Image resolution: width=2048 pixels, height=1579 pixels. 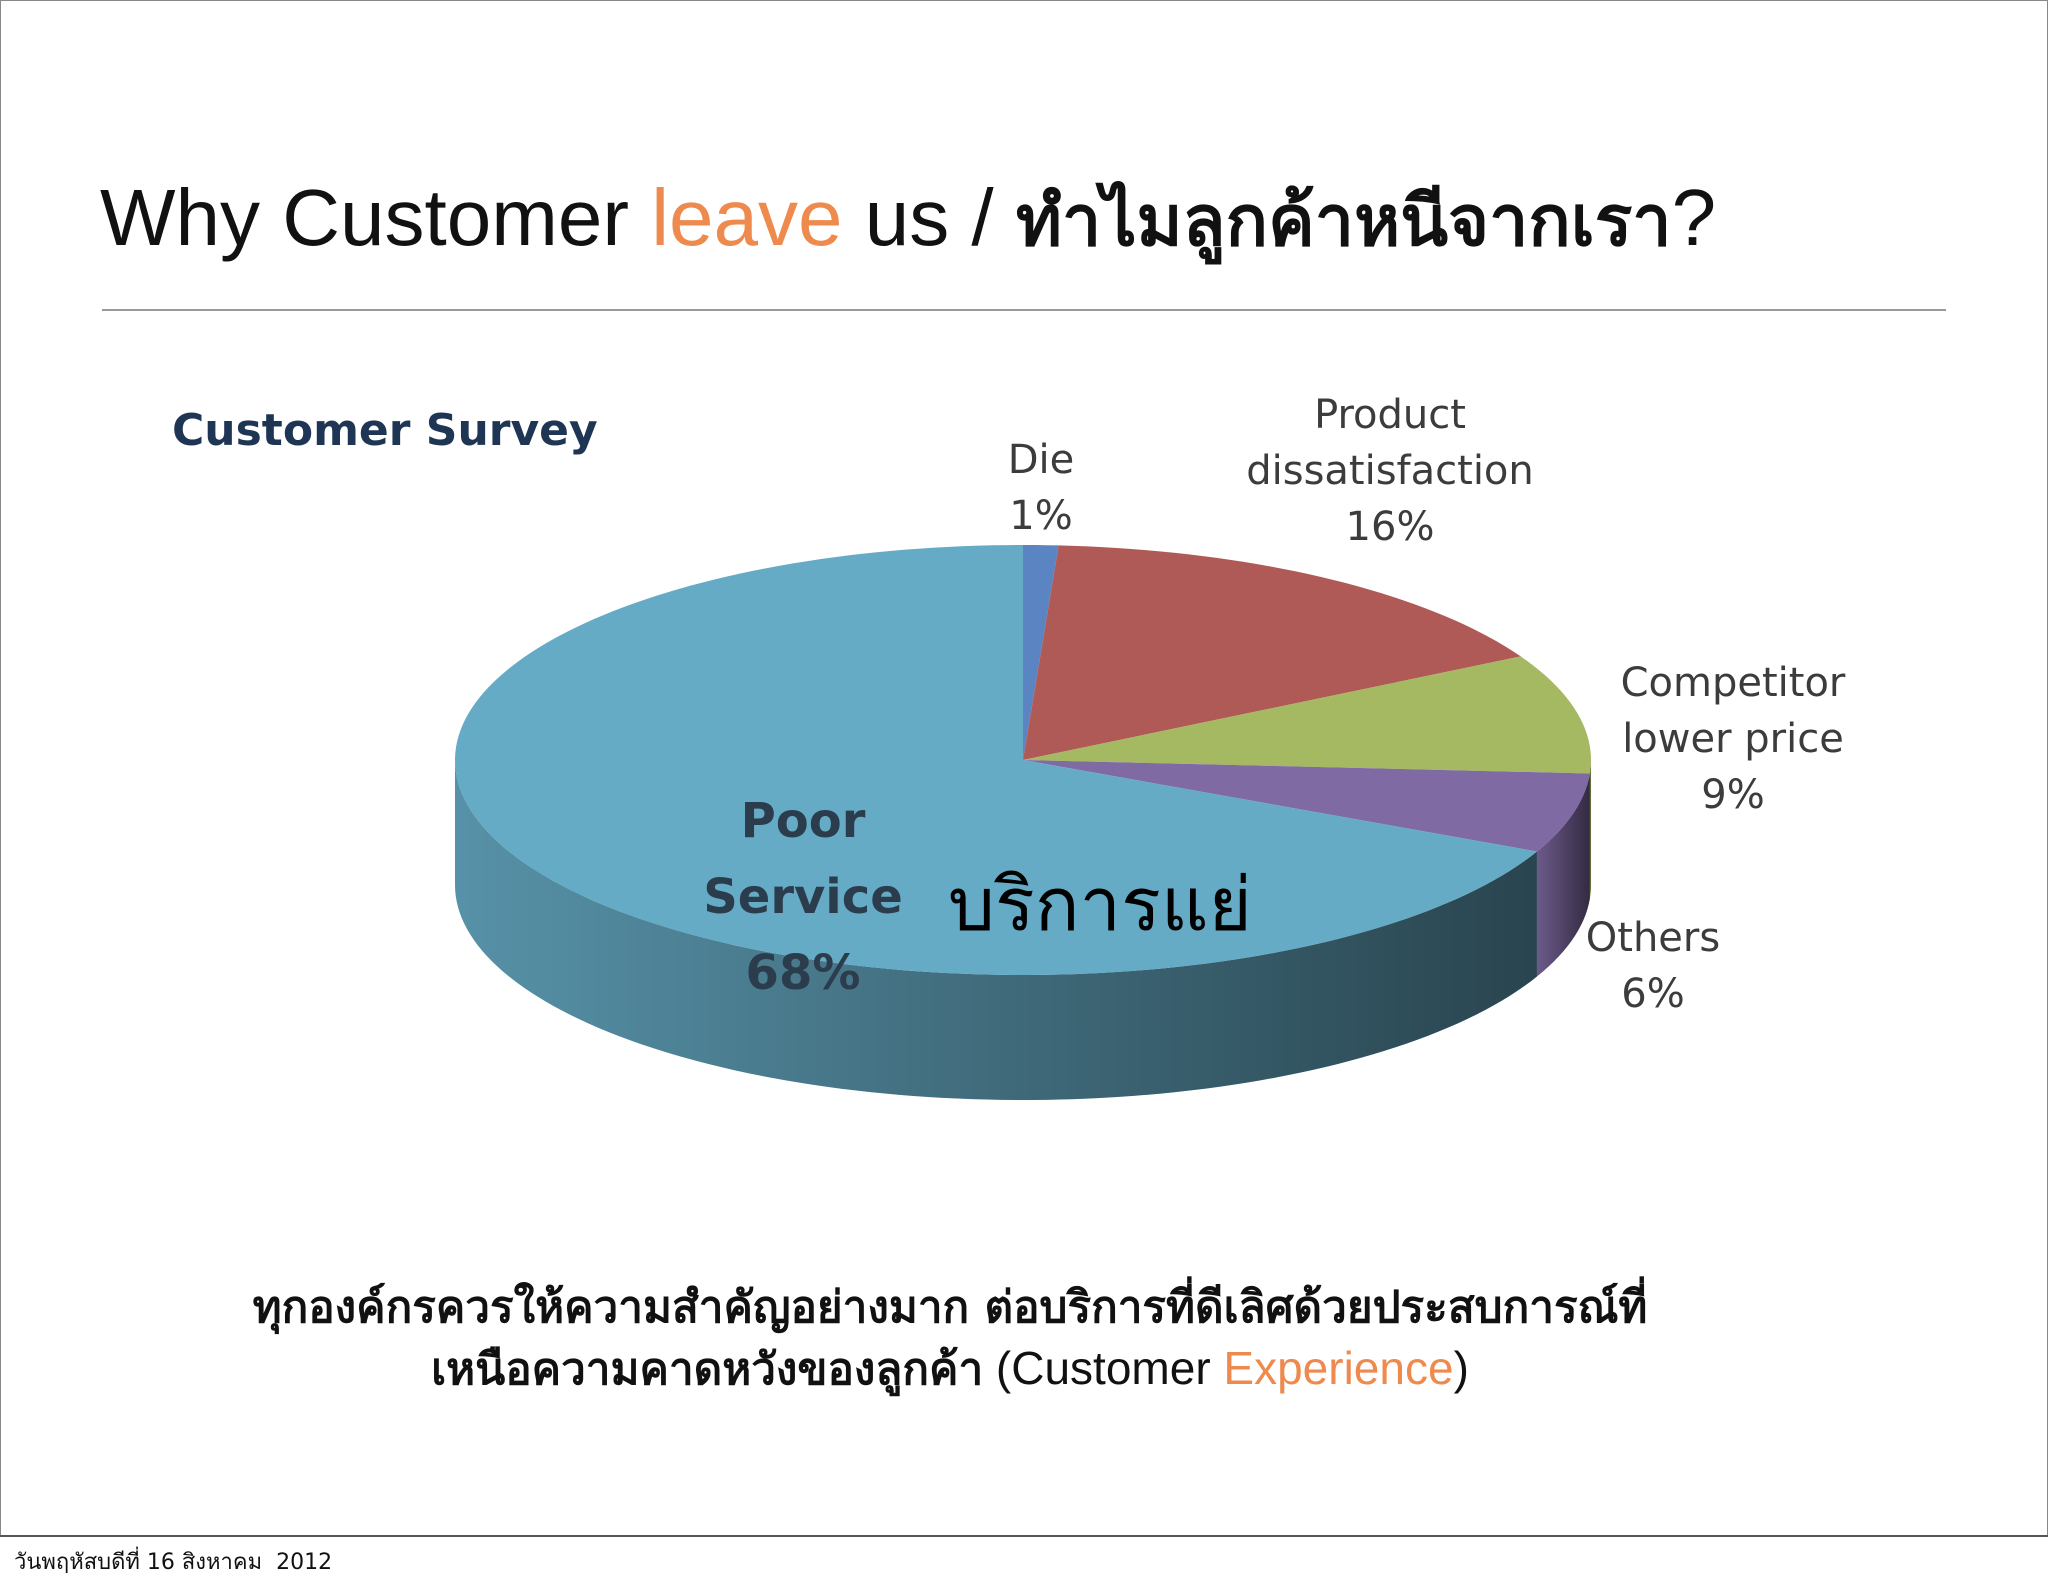 What do you see at coordinates (1694, 217) in the screenshot?
I see `title-part: ?` at bounding box center [1694, 217].